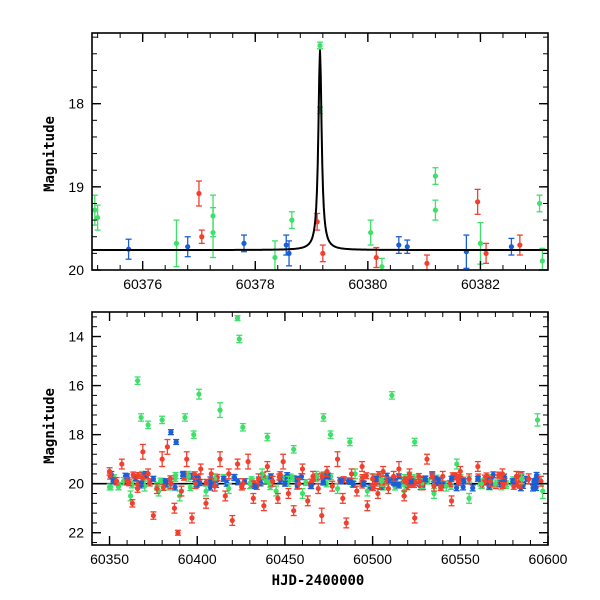 The image size is (600, 600). What do you see at coordinates (460, 559) in the screenshot?
I see `bottom-xtick-label: 60550` at bounding box center [460, 559].